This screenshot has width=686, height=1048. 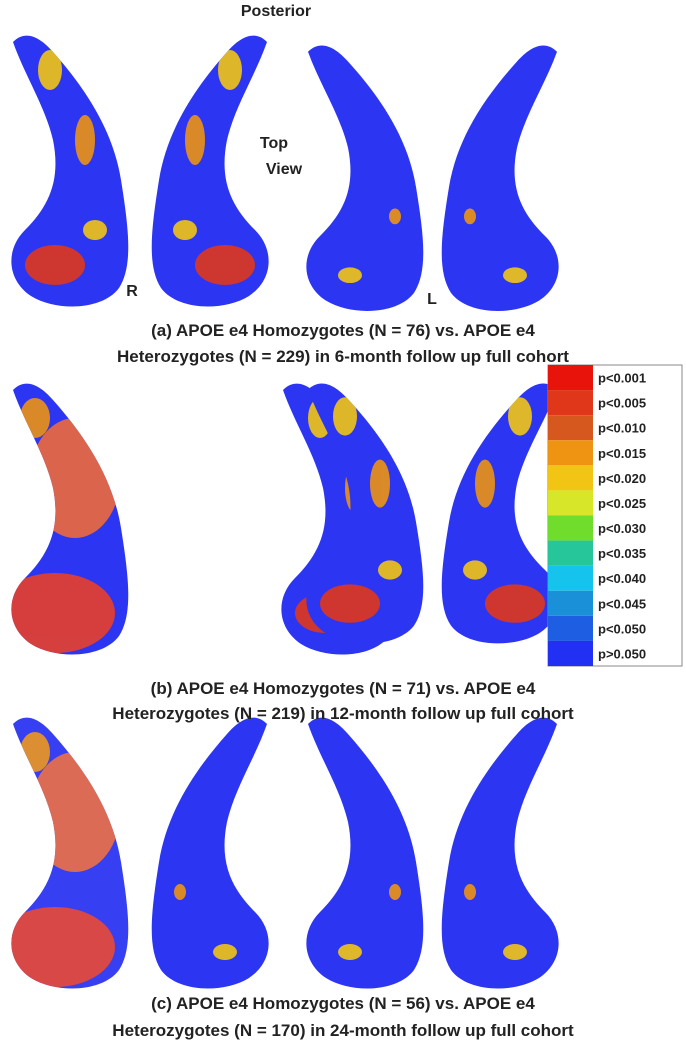 What do you see at coordinates (622, 553) in the screenshot?
I see `legend-label: p<0.035` at bounding box center [622, 553].